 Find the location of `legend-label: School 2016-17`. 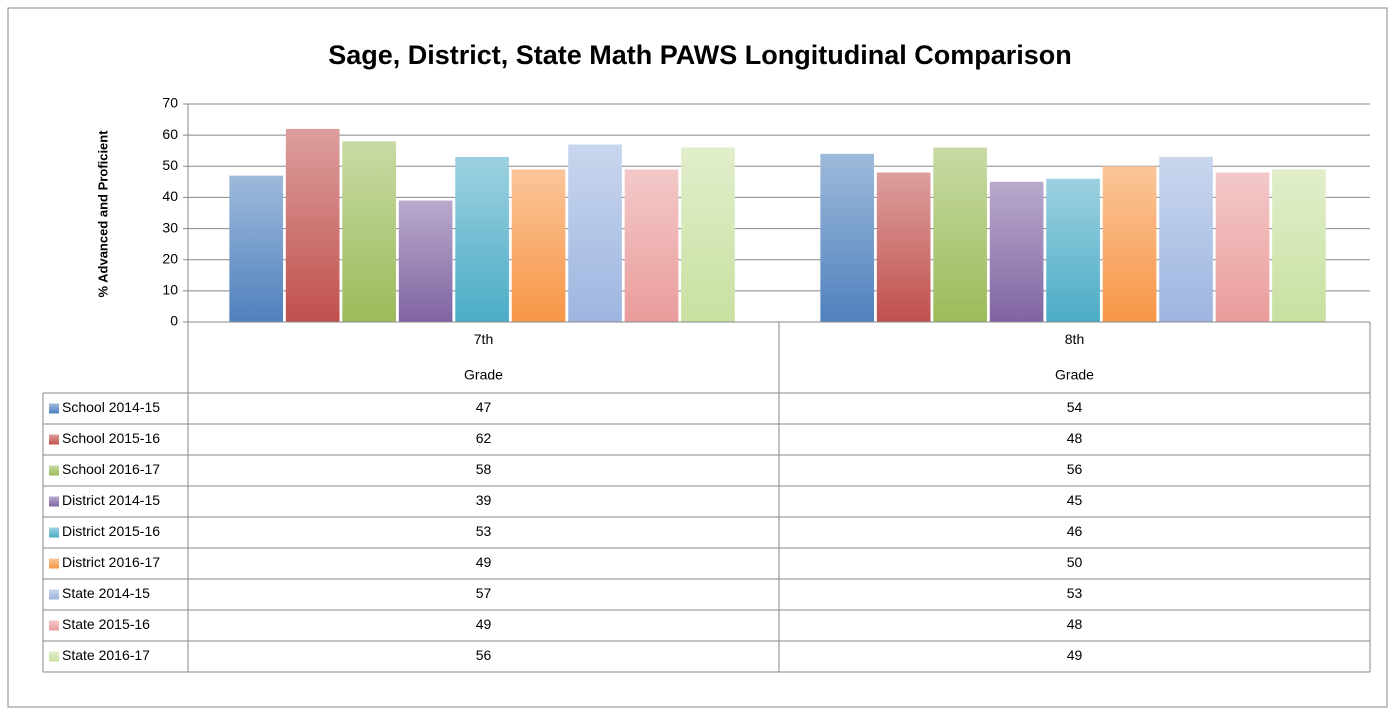

legend-label: School 2016-17 is located at coordinates (111, 469).